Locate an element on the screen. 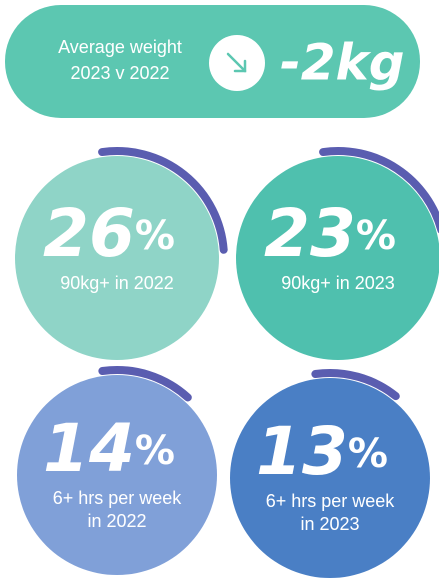 The width and height of the screenshot is (439, 580). stat-value: 26% is located at coordinates (109, 233).